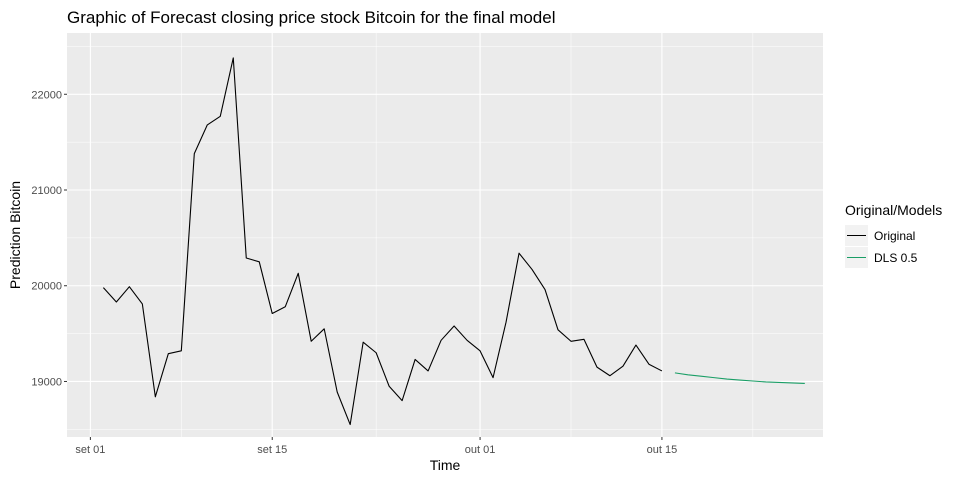  I want to click on x-axis: set 01 set 15 out 01 out 15, so click(376, 446).